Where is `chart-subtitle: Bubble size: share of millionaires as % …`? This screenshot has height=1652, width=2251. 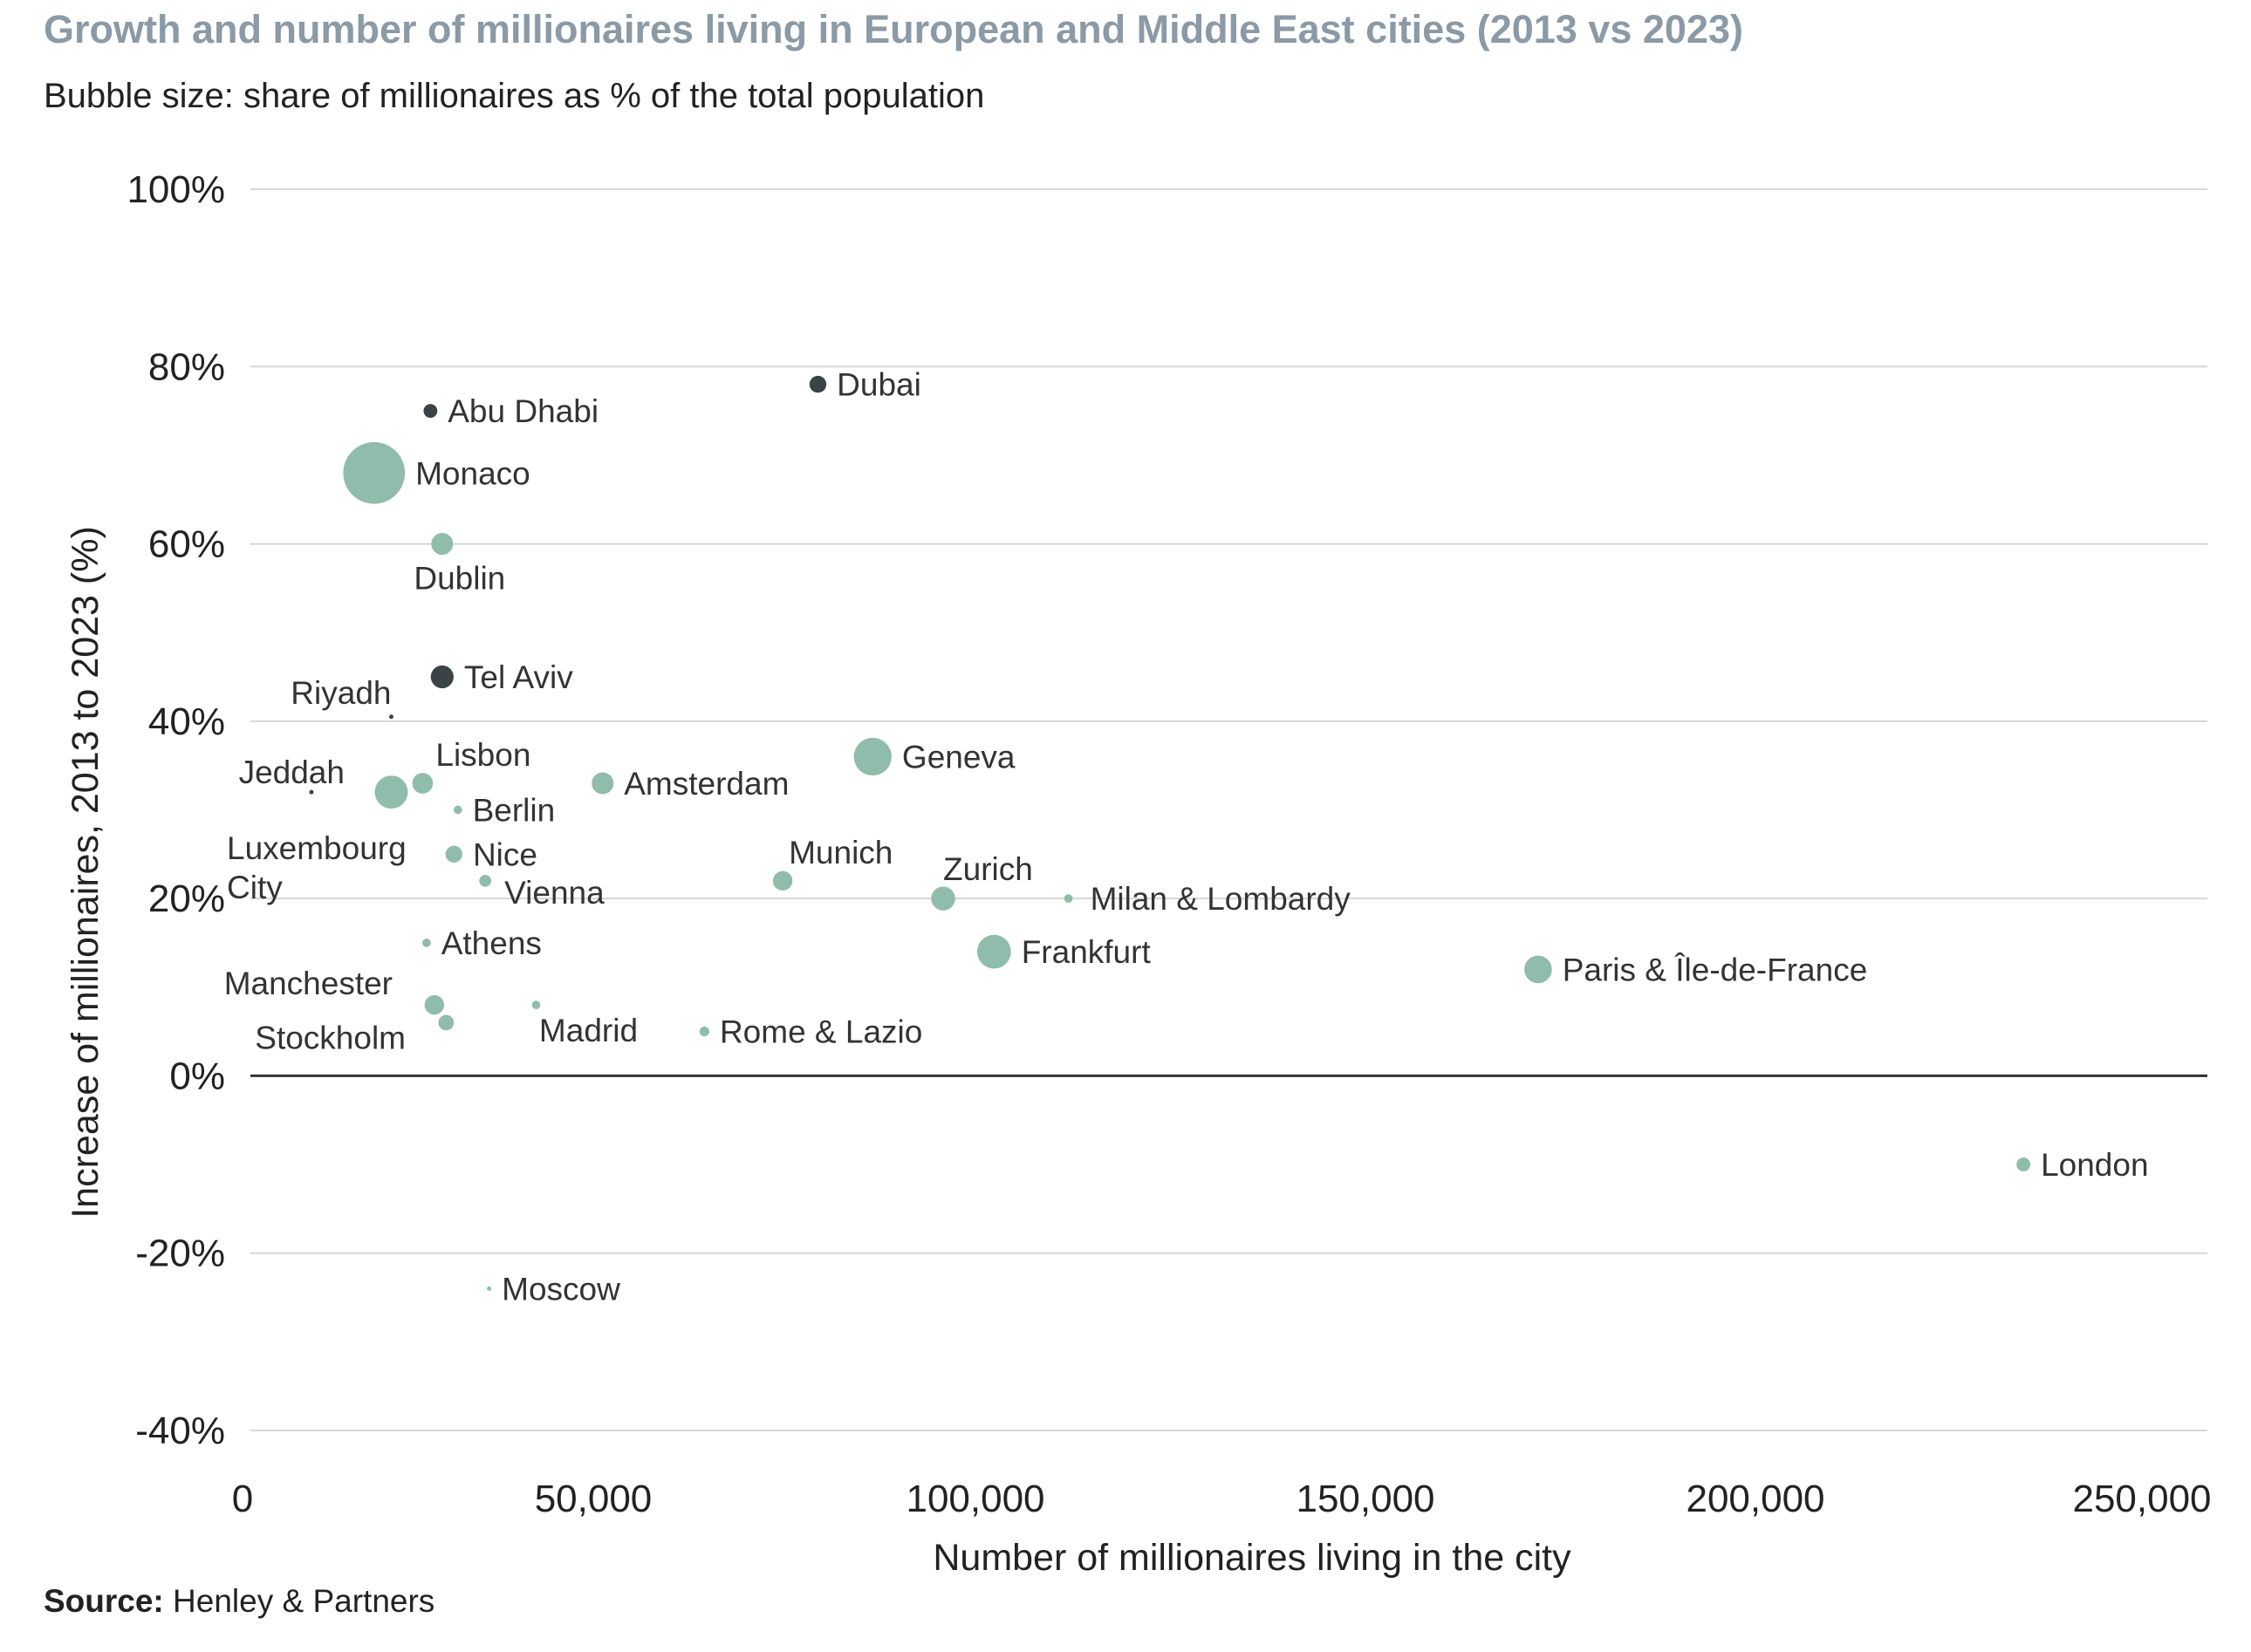 chart-subtitle: Bubble size: share of millionaires as % … is located at coordinates (514, 96).